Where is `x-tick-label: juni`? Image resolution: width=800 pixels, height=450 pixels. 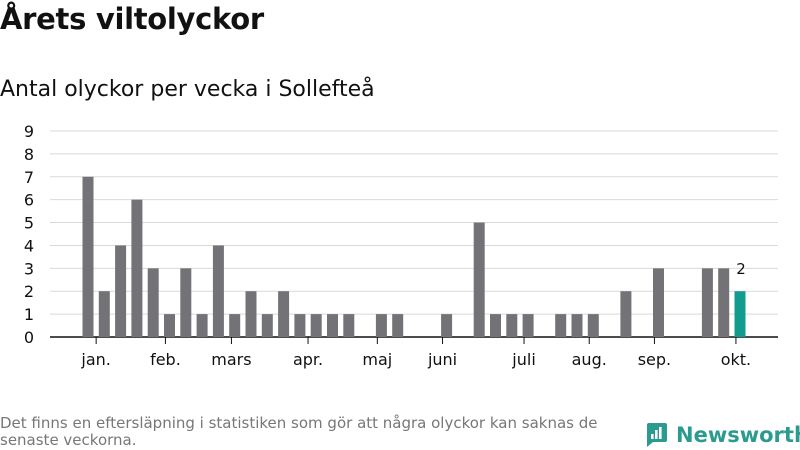 x-tick-label: juni is located at coordinates (442, 359).